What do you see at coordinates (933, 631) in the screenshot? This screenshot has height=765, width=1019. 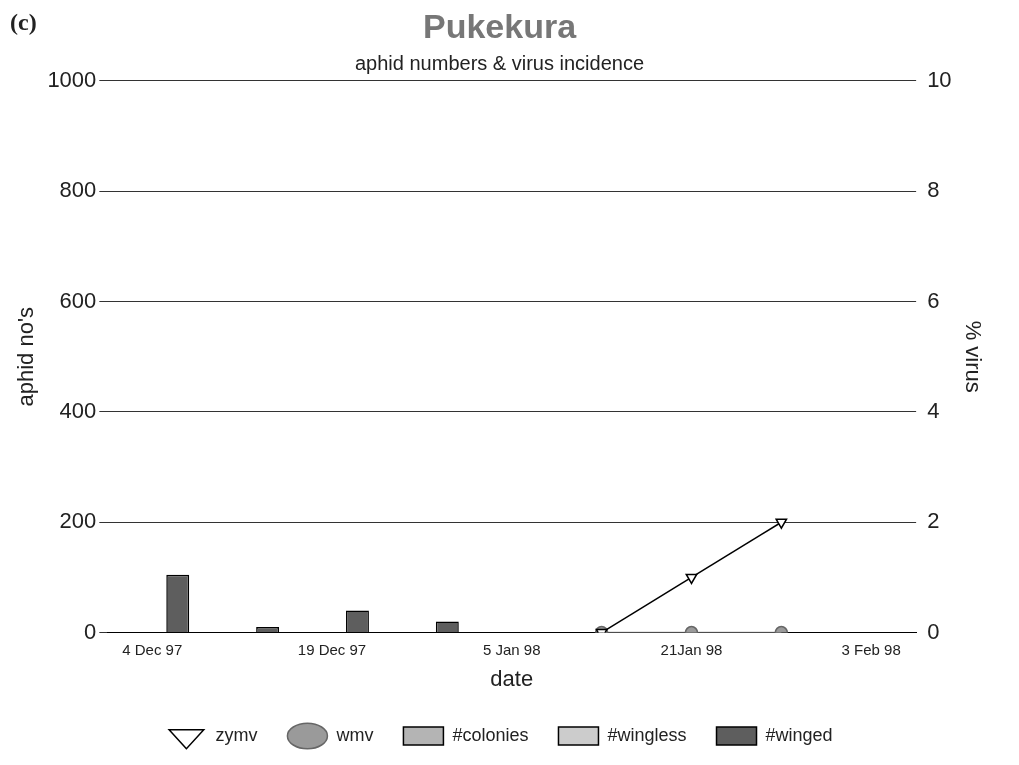 I see `y2-tick-label: 0` at bounding box center [933, 631].